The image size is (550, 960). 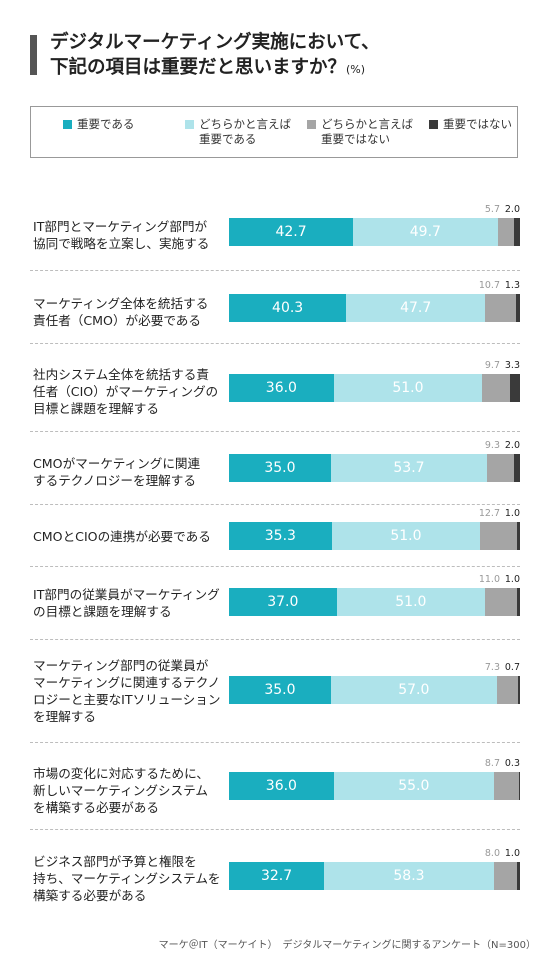 I want to click on bar-value-somewhat-unimportant: 8.0, so click(x=492, y=853).